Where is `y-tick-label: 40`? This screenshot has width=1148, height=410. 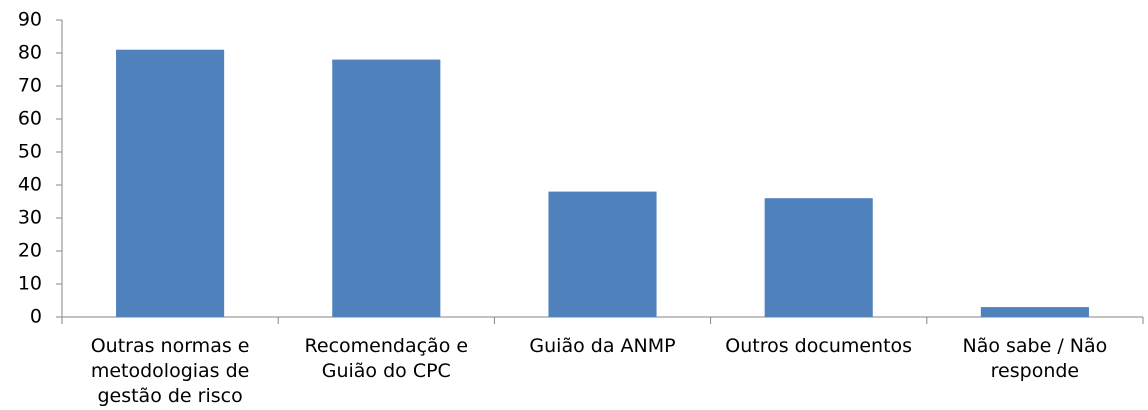
y-tick-label: 40 is located at coordinates (30, 185).